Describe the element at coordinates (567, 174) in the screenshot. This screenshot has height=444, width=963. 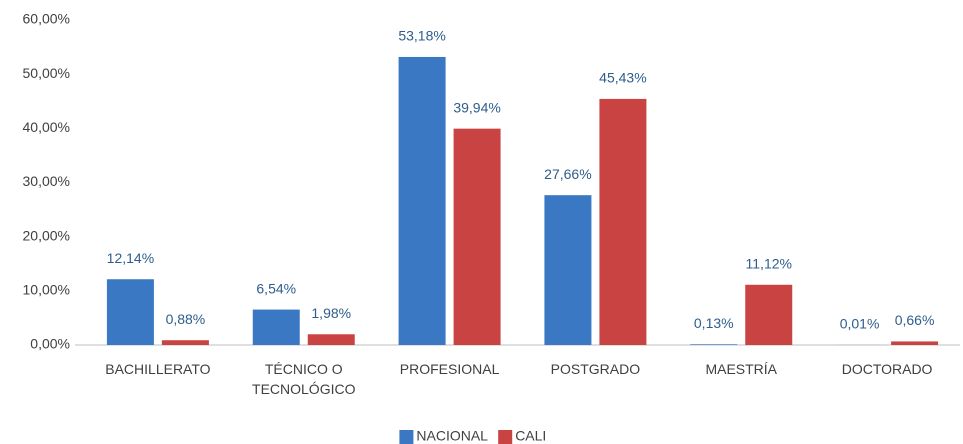
I see `value-label: 27,66%` at that location.